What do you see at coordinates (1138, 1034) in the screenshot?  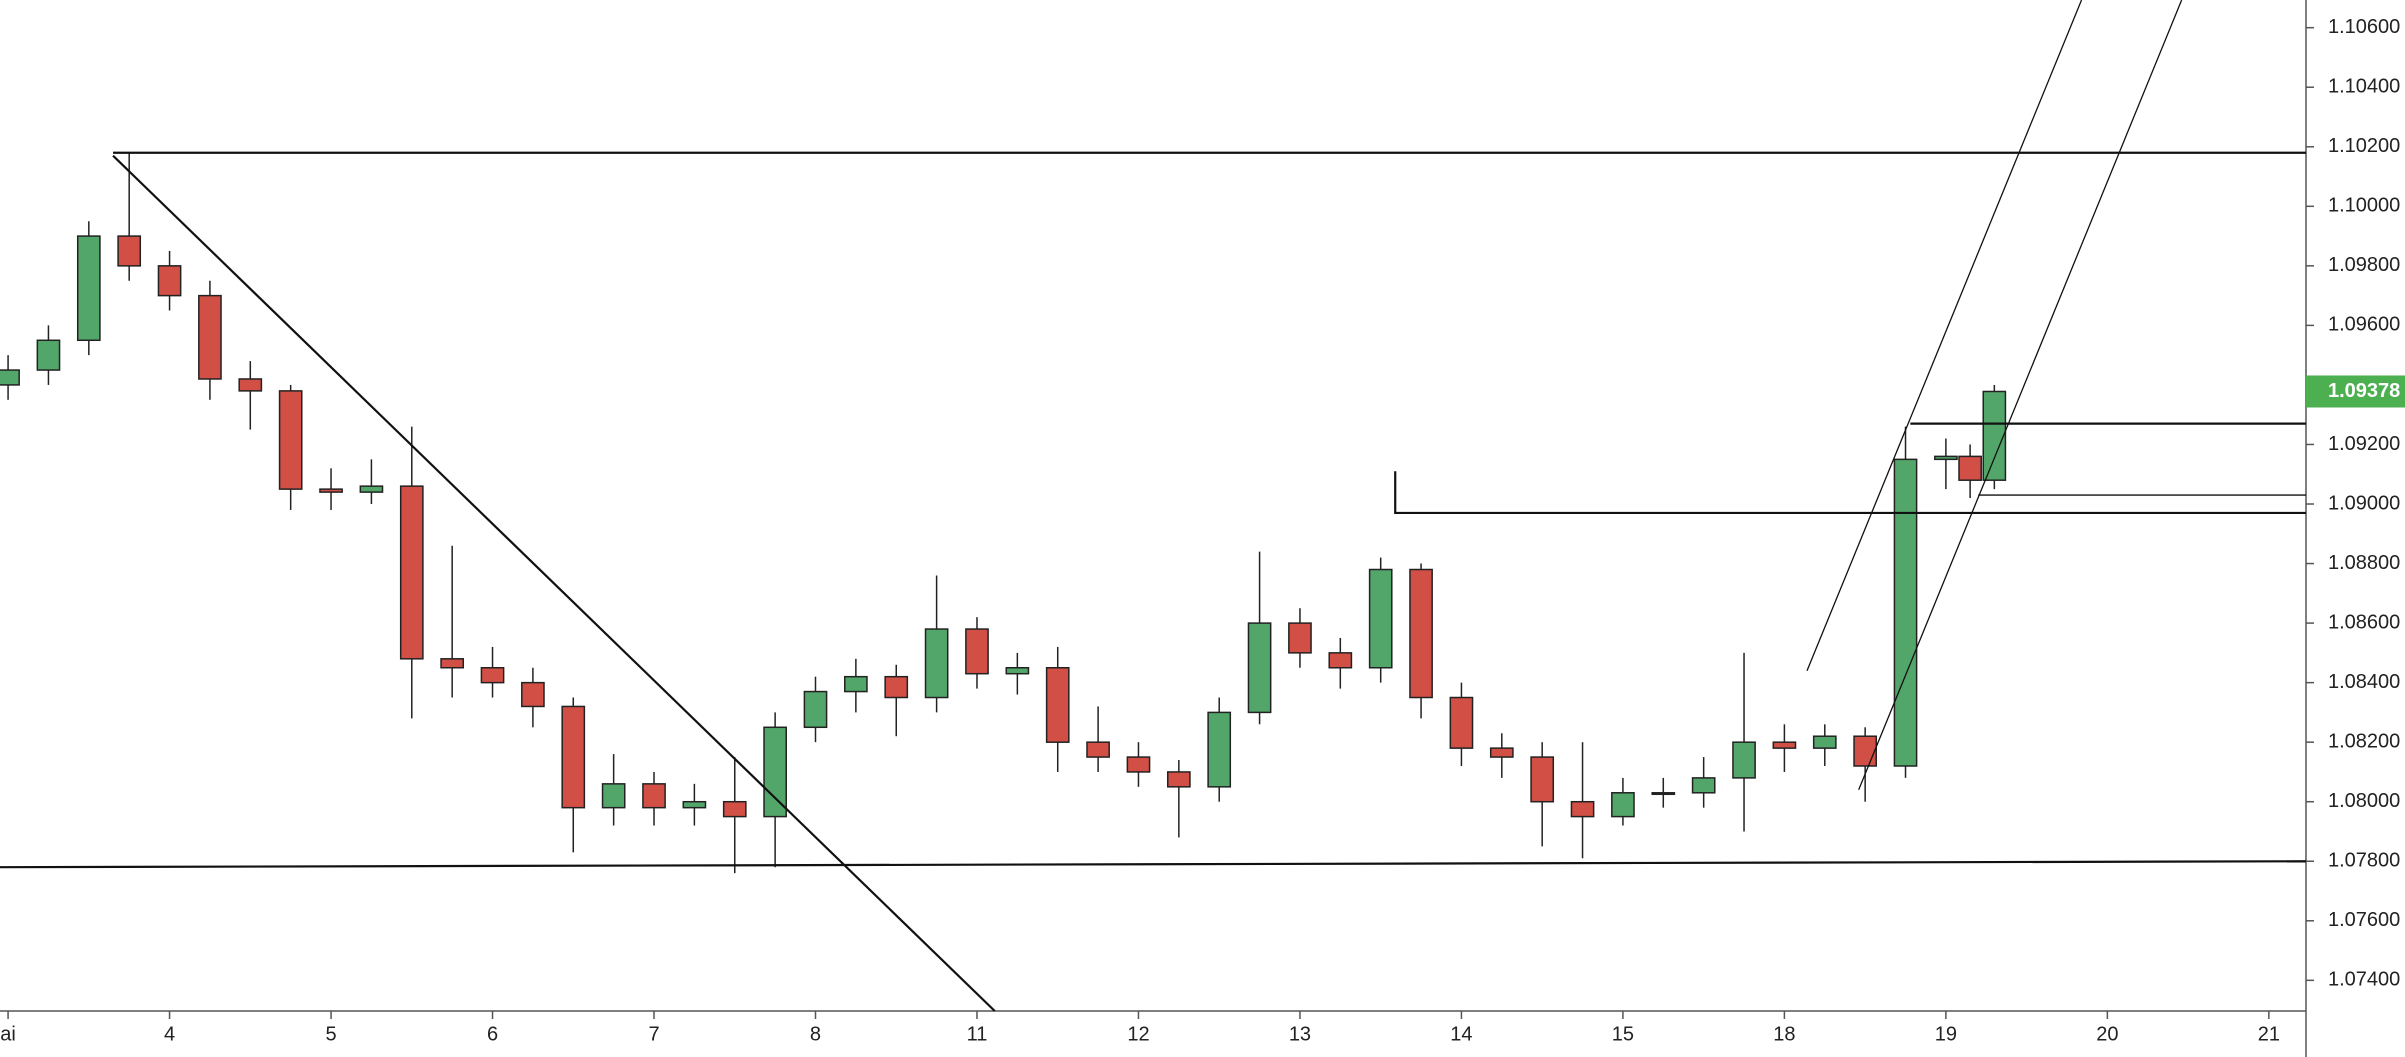 I see `x-tick-label: 12` at bounding box center [1138, 1034].